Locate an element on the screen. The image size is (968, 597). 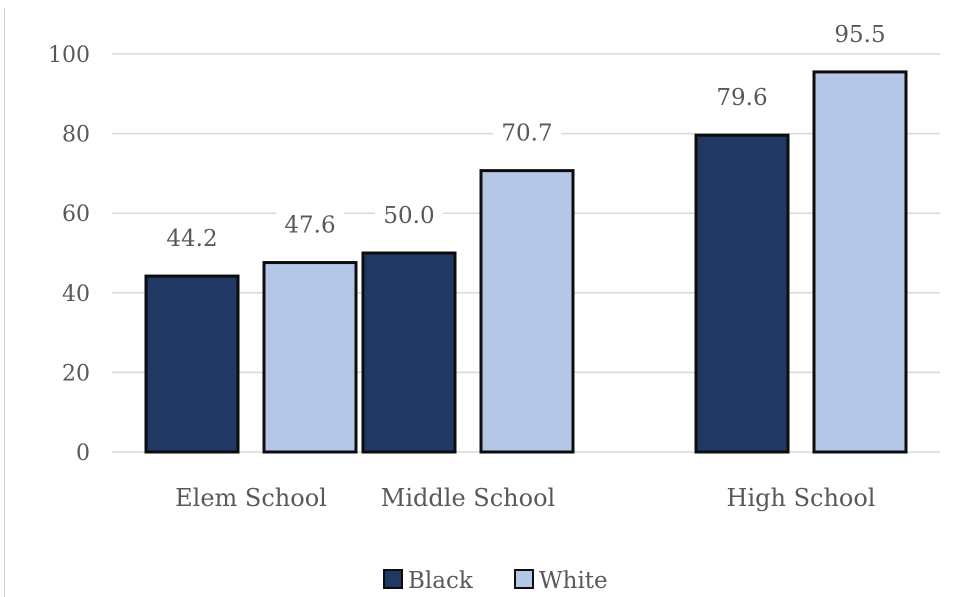
y-tick-label: 40 is located at coordinates (76, 294).